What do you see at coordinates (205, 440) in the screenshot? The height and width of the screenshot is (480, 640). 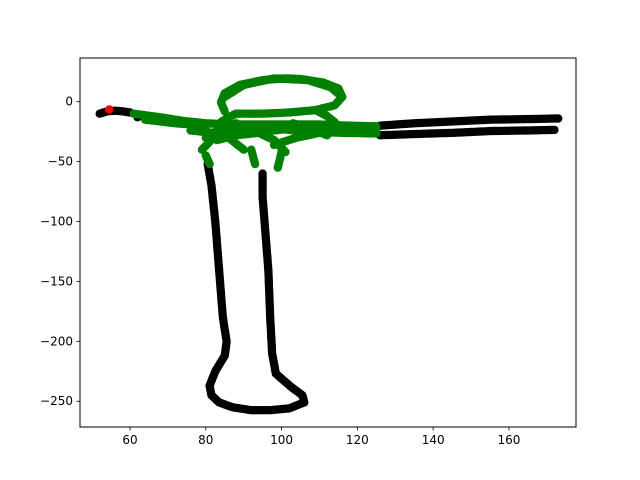 I see `x-tick-label: 80` at bounding box center [205, 440].